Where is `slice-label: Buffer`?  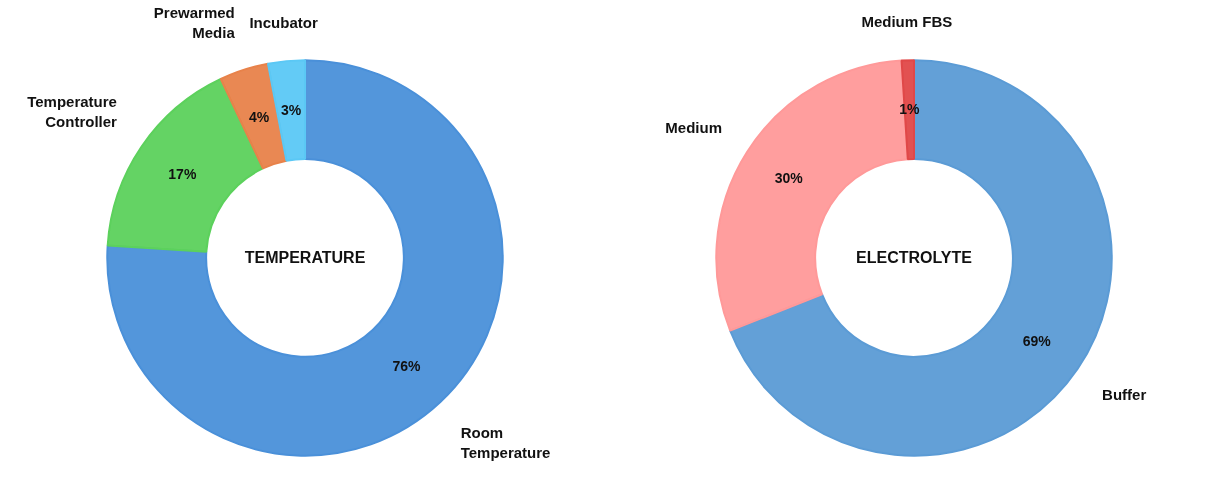
slice-label: Buffer is located at coordinates (1124, 394).